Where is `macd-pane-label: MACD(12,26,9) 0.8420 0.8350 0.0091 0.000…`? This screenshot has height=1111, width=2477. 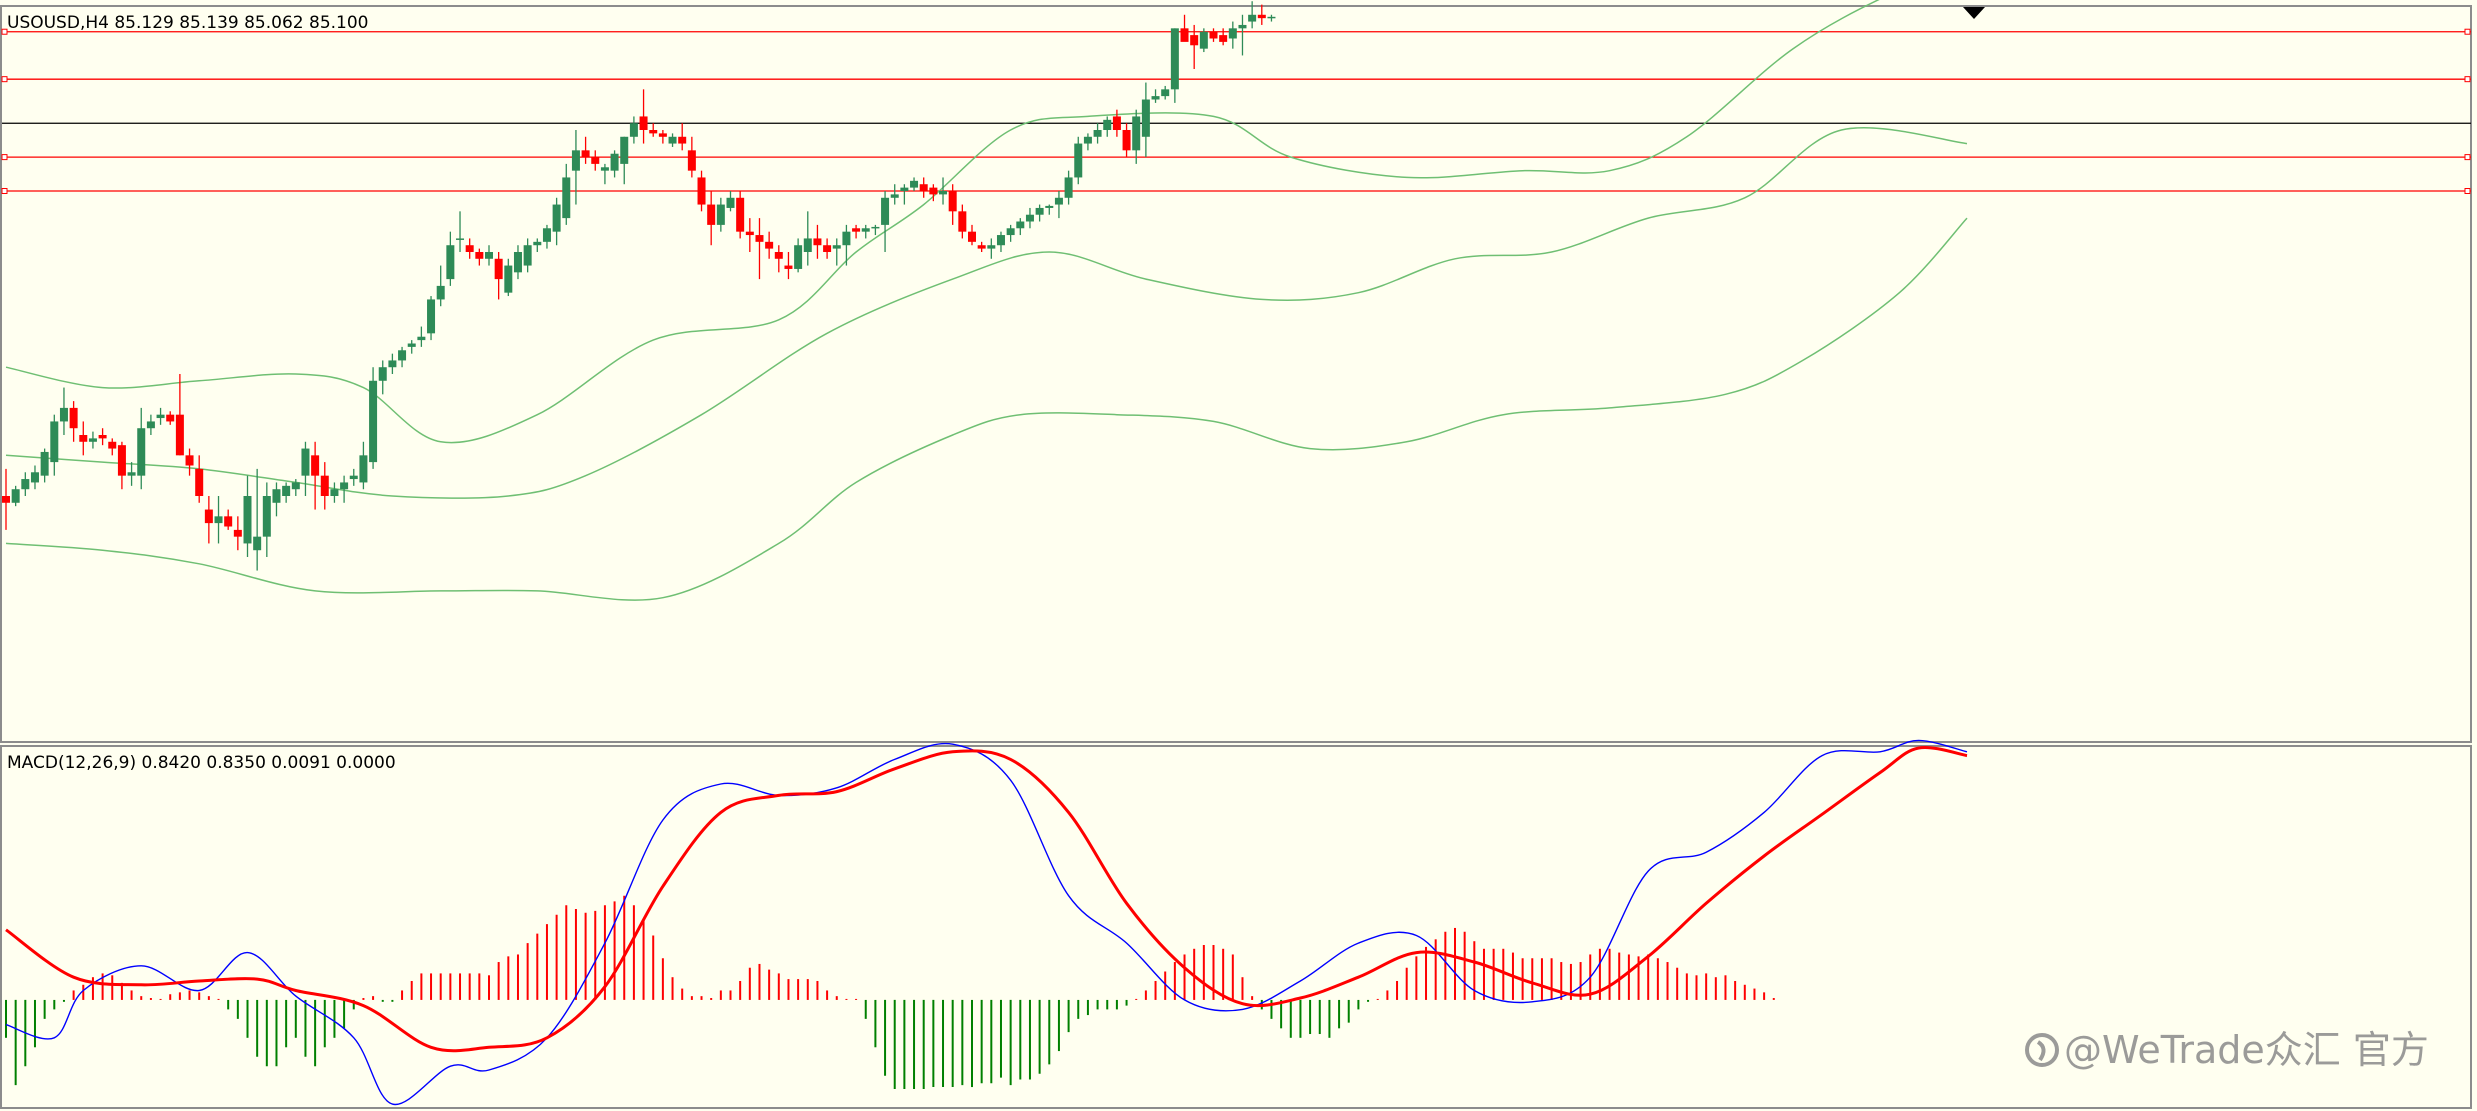
macd-pane-label: MACD(12,26,9) 0.8420 0.8350 0.0091 0.000… is located at coordinates (201, 763).